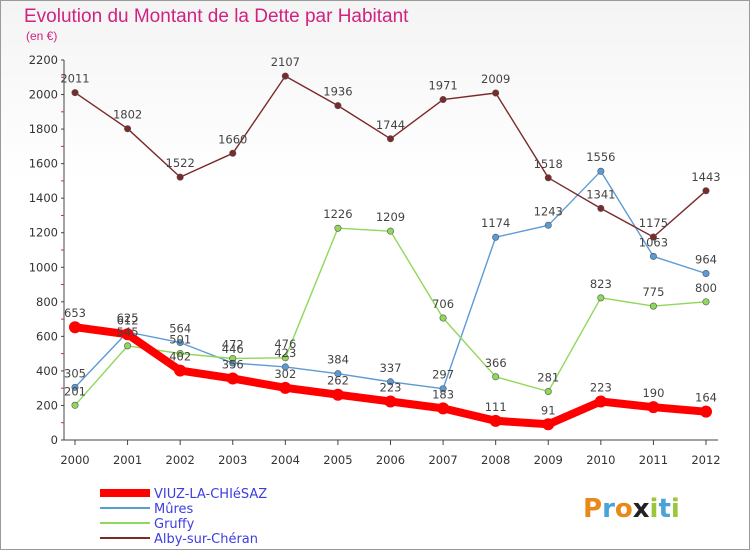  Describe the element at coordinates (391, 387) in the screenshot. I see `data-label: 223` at that location.